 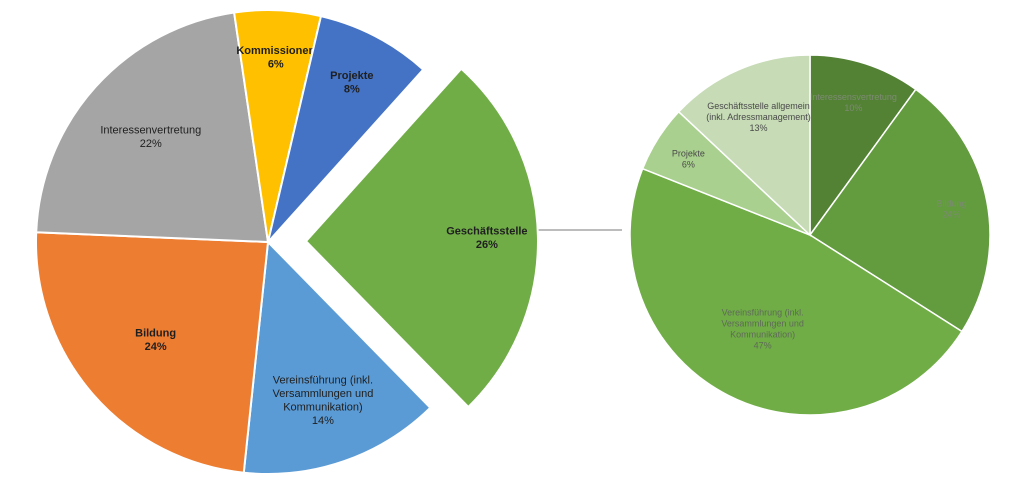 I want to click on slice-label: Geschäftsstelle 26%, so click(x=486, y=239).